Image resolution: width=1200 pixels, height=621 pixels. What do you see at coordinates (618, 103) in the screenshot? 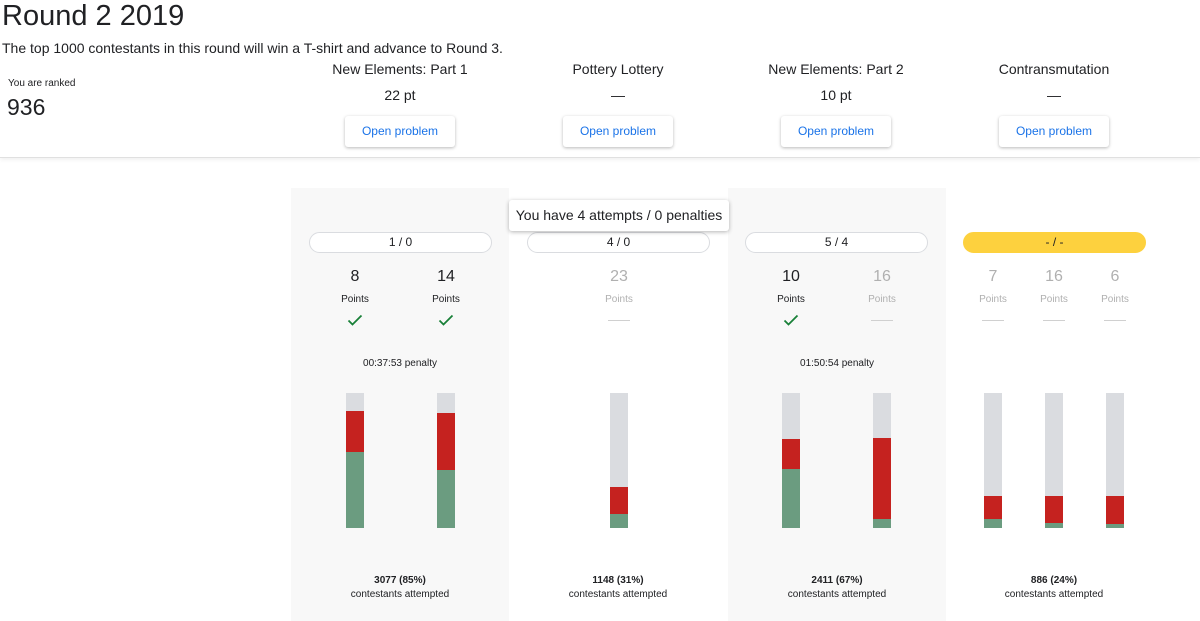
I see `problem-header-2: Pottery Lottery — Open problem` at bounding box center [618, 103].